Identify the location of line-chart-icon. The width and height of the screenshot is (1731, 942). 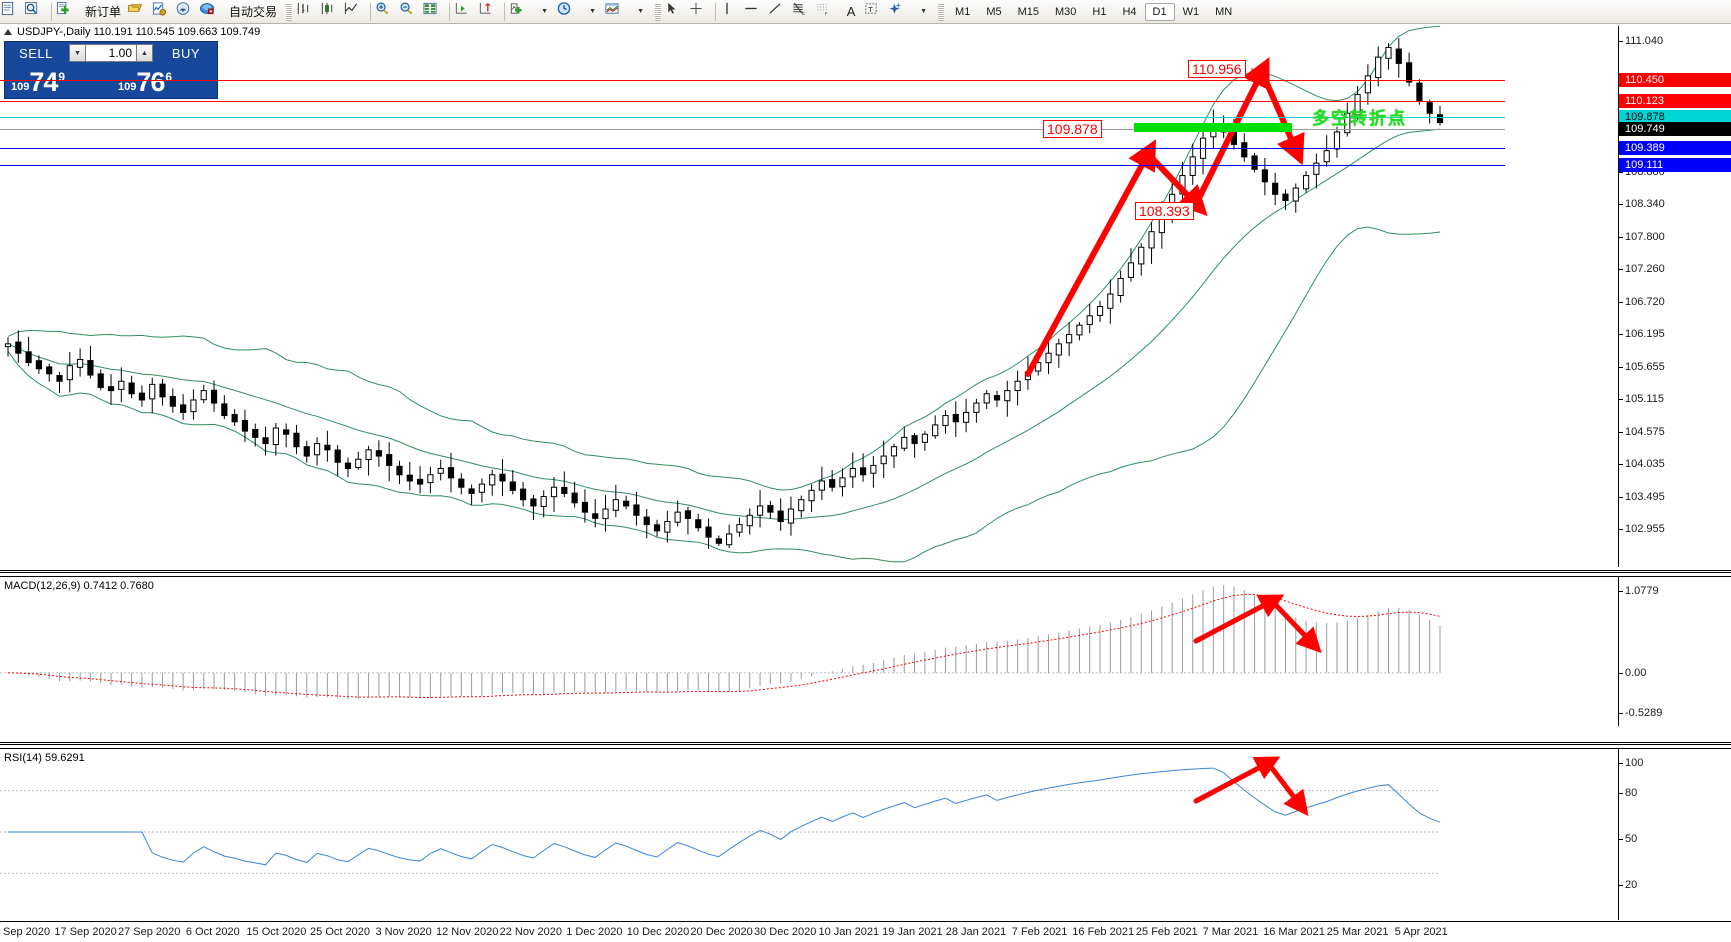
(355, 12).